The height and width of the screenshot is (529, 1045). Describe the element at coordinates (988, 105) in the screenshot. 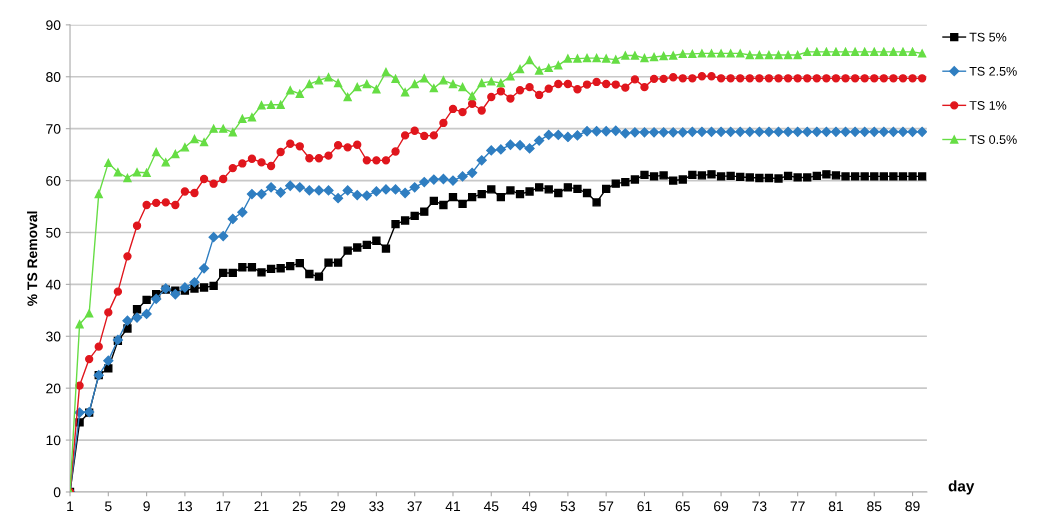

I see `legend-label: TS 1%` at that location.